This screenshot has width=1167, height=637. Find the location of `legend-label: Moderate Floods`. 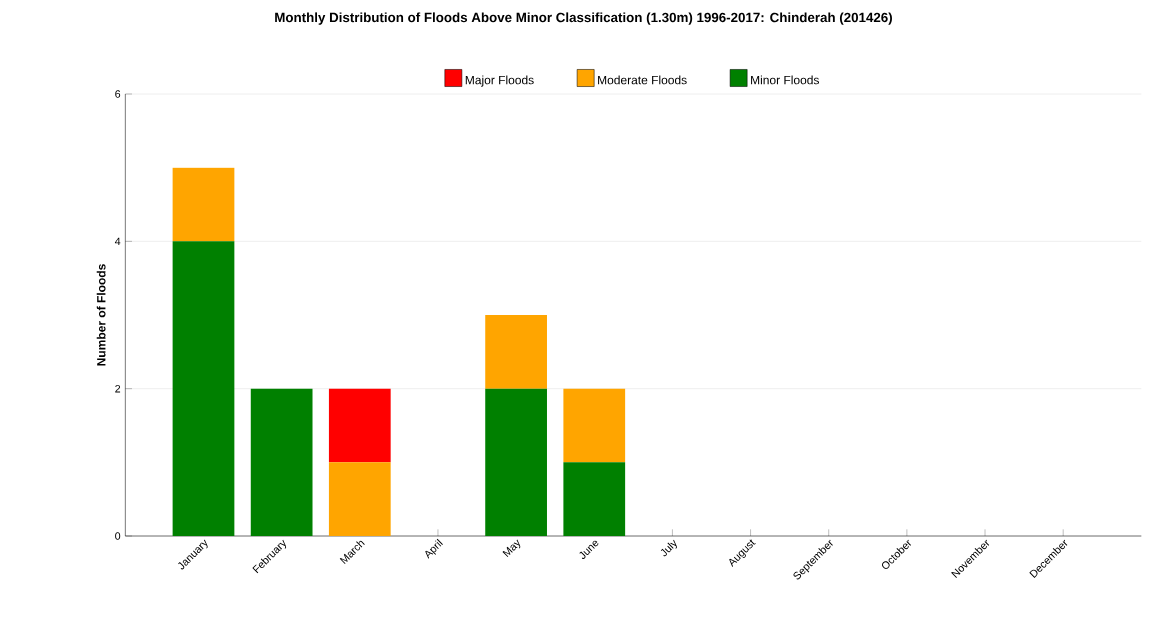

legend-label: Moderate Floods is located at coordinates (642, 80).